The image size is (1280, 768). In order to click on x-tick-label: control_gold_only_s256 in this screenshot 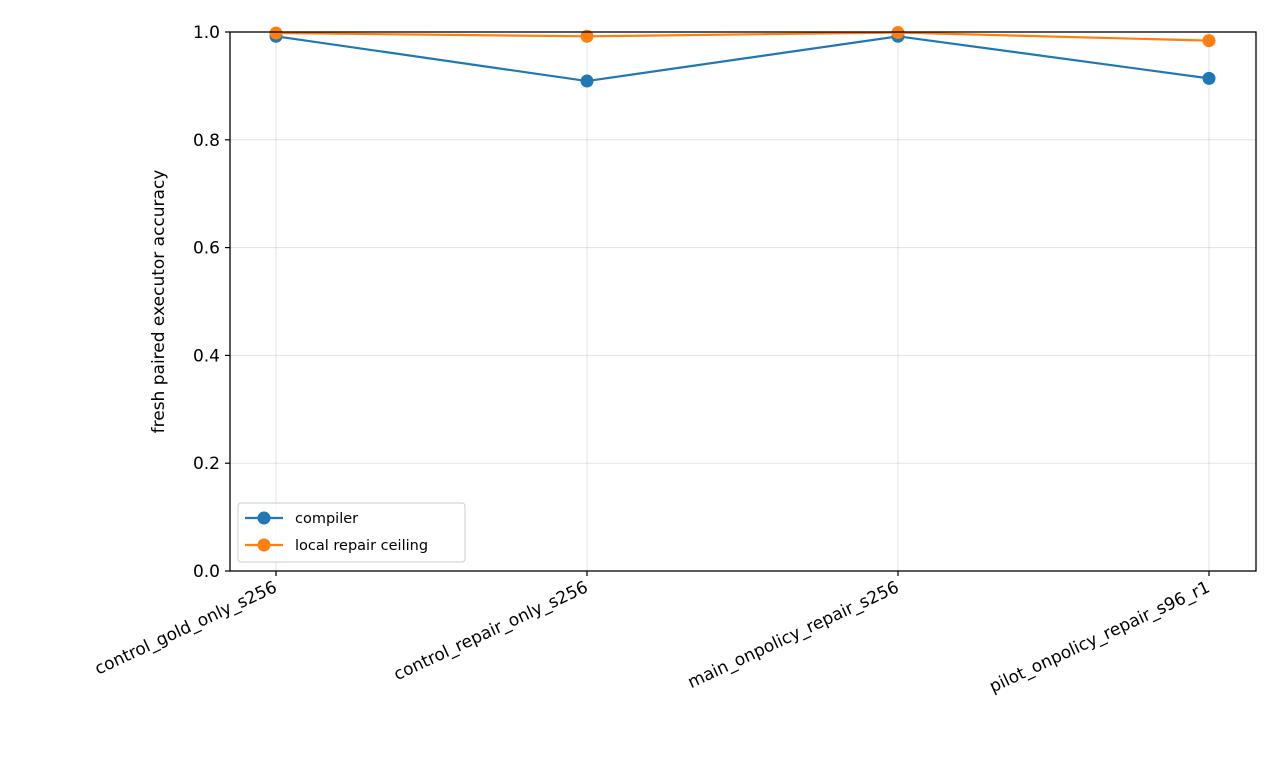, I will do `click(186, 628)`.